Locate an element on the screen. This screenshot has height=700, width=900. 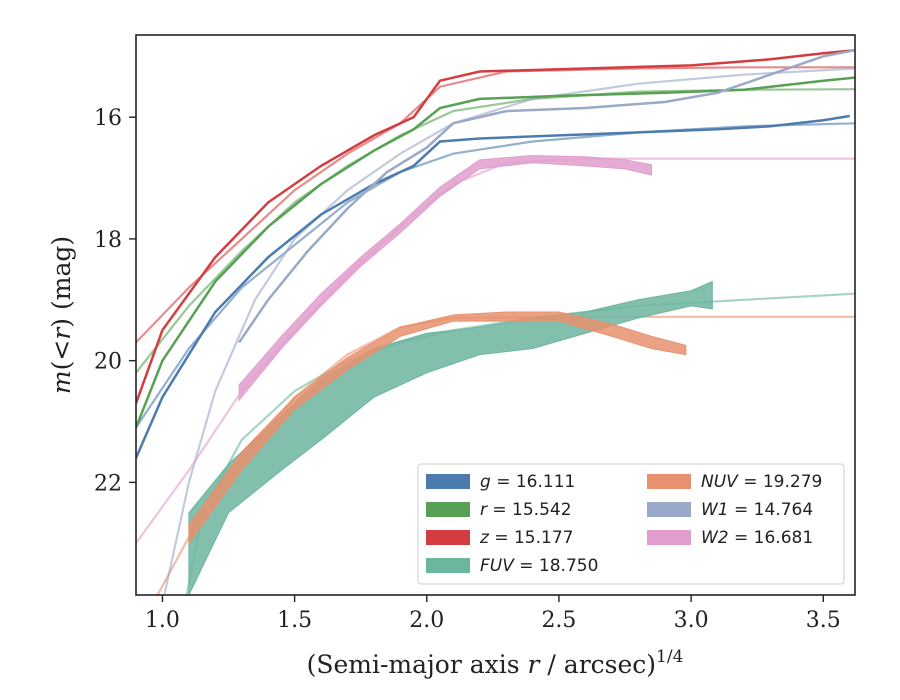
legend-entry-w1: W1 = 14.764 is located at coordinates (757, 510).